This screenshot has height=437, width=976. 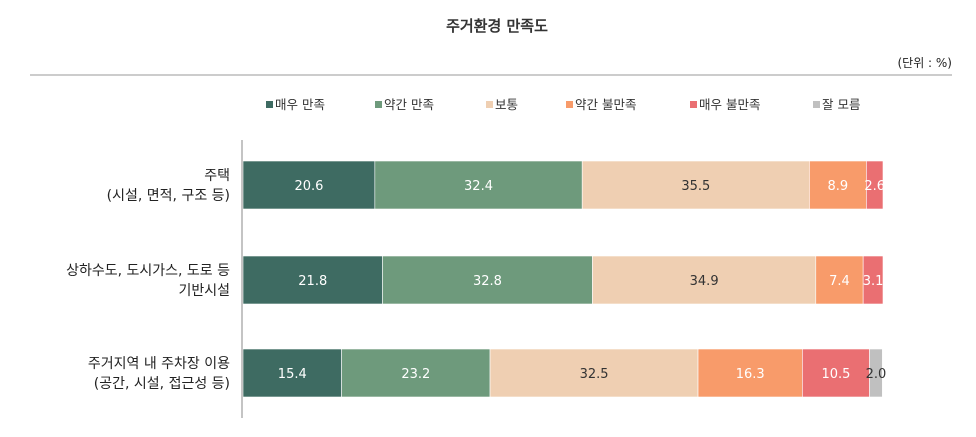 I want to click on data-label: 16.3, so click(x=750, y=374).